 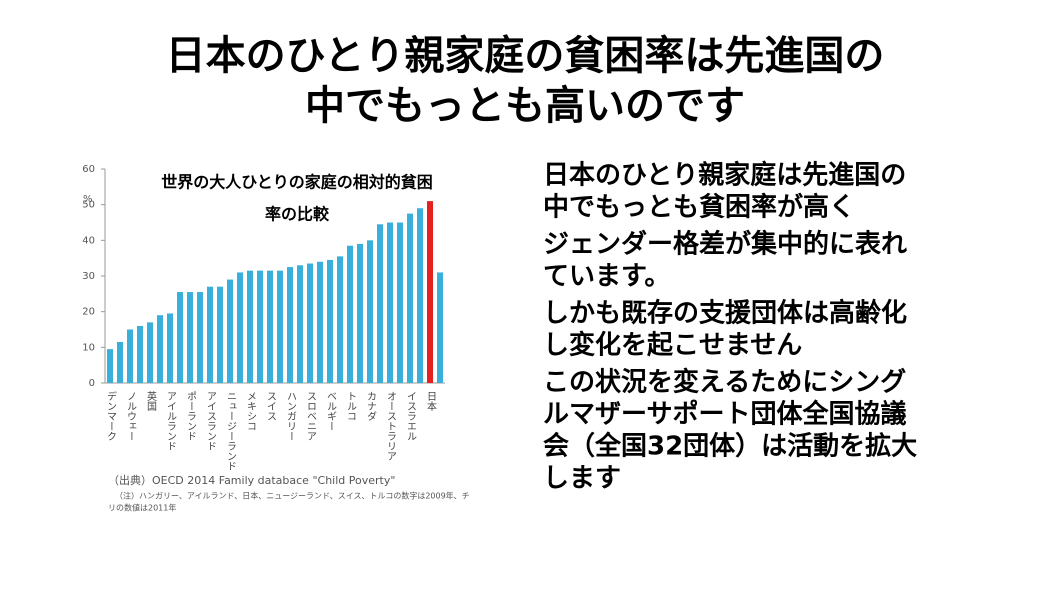 What do you see at coordinates (271, 406) in the screenshot?
I see `x-tick-label: スイス` at bounding box center [271, 406].